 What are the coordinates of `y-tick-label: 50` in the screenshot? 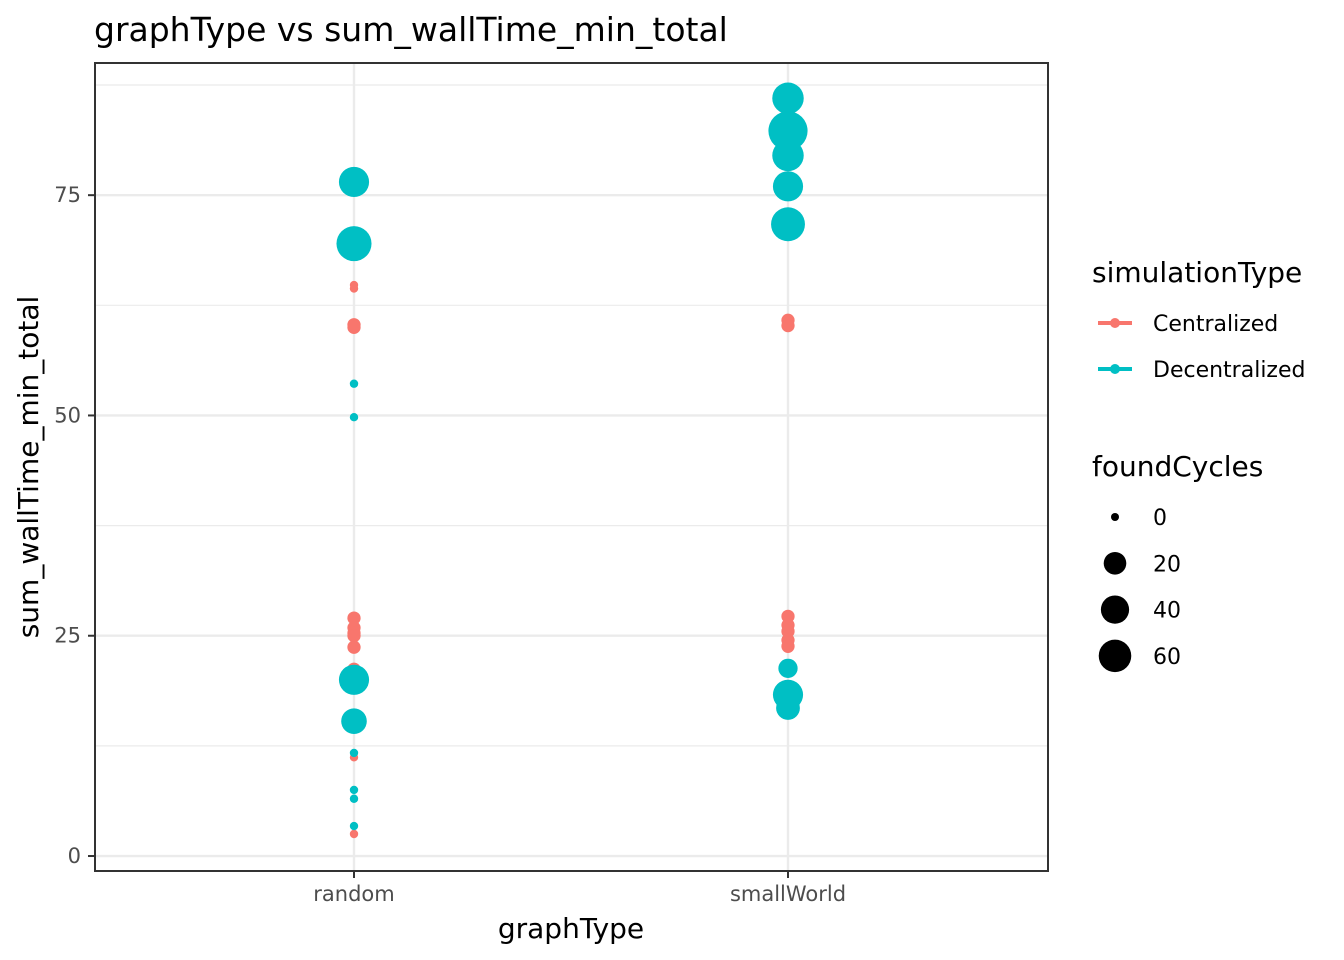 It's located at (67, 415).